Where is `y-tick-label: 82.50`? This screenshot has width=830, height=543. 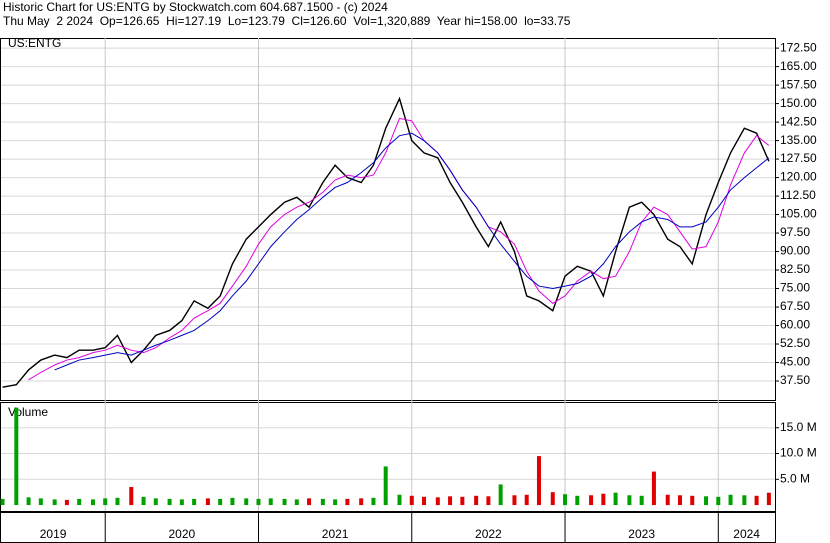
y-tick-label: 82.50 is located at coordinates (795, 269).